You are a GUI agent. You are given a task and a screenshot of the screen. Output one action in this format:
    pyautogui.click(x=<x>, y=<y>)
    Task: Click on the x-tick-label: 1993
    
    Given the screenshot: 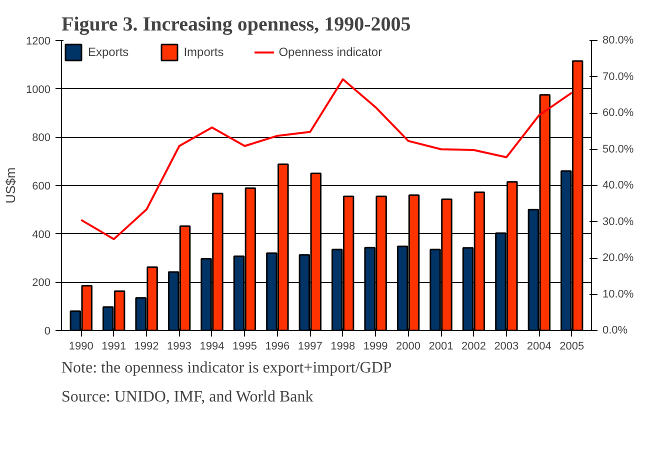 What is the action you would take?
    pyautogui.click(x=179, y=346)
    